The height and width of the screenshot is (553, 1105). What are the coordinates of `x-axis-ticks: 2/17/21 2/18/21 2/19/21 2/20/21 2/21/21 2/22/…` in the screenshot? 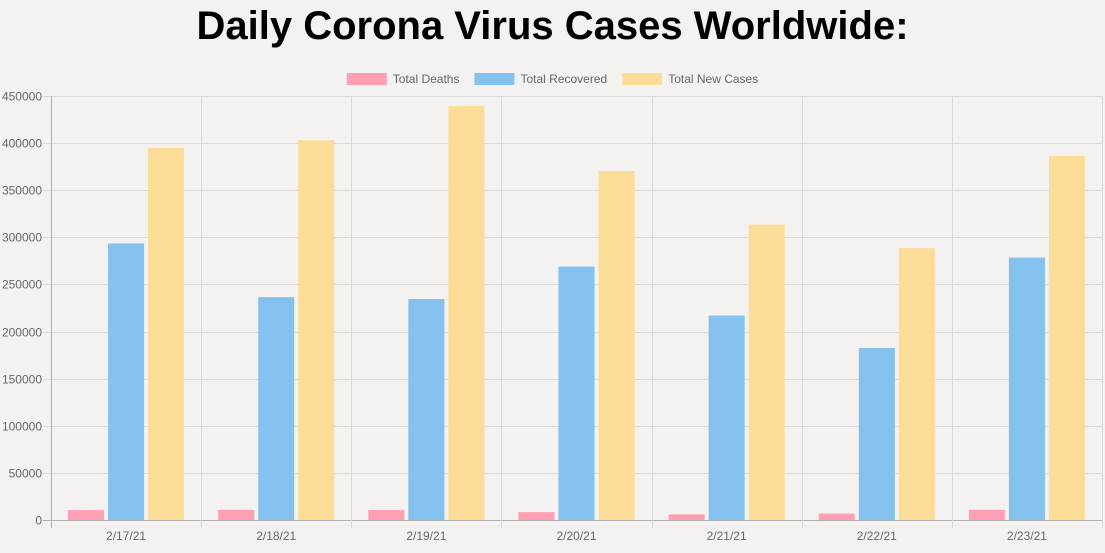 It's located at (576, 536).